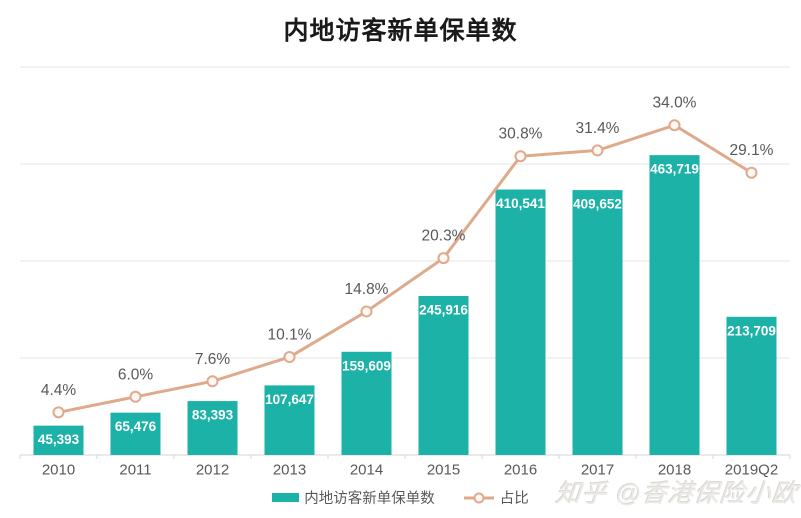 This screenshot has width=801, height=518. Describe the element at coordinates (443, 470) in the screenshot. I see `x-tick-label-2015: 2015` at that location.